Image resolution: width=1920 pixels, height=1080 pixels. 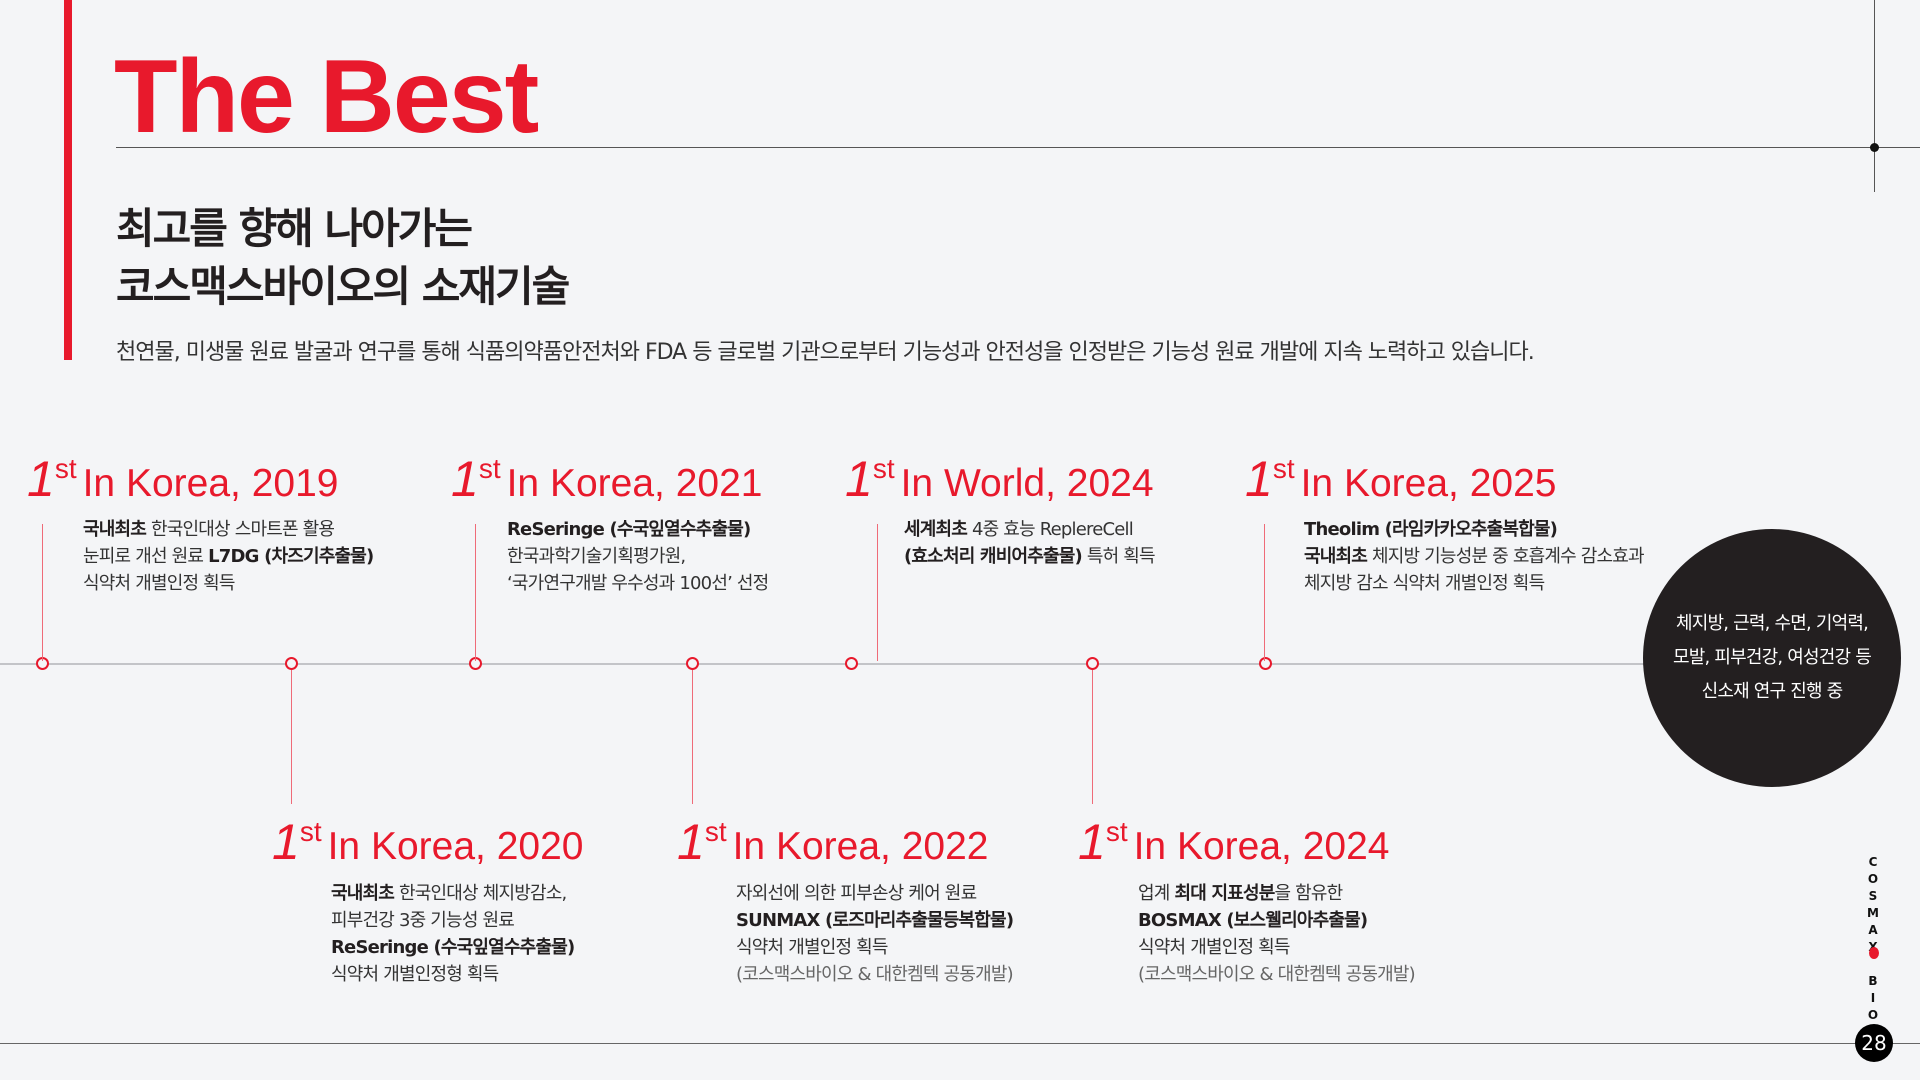 I want to click on description-line: SUNMAX (로즈마리추출물등복합물), so click(x=875, y=920).